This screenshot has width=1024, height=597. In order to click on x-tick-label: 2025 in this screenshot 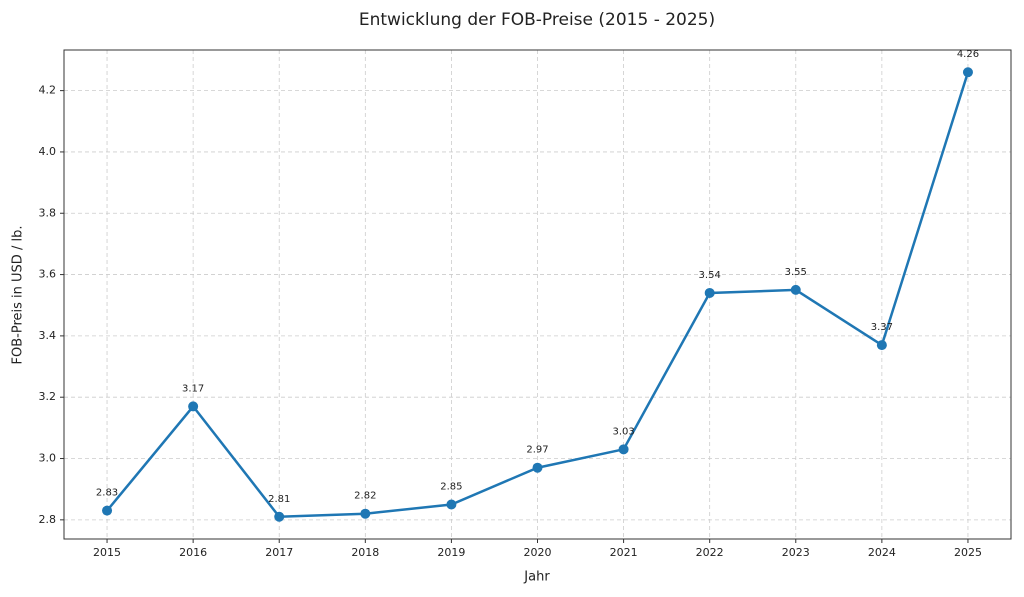, I will do `click(968, 552)`.